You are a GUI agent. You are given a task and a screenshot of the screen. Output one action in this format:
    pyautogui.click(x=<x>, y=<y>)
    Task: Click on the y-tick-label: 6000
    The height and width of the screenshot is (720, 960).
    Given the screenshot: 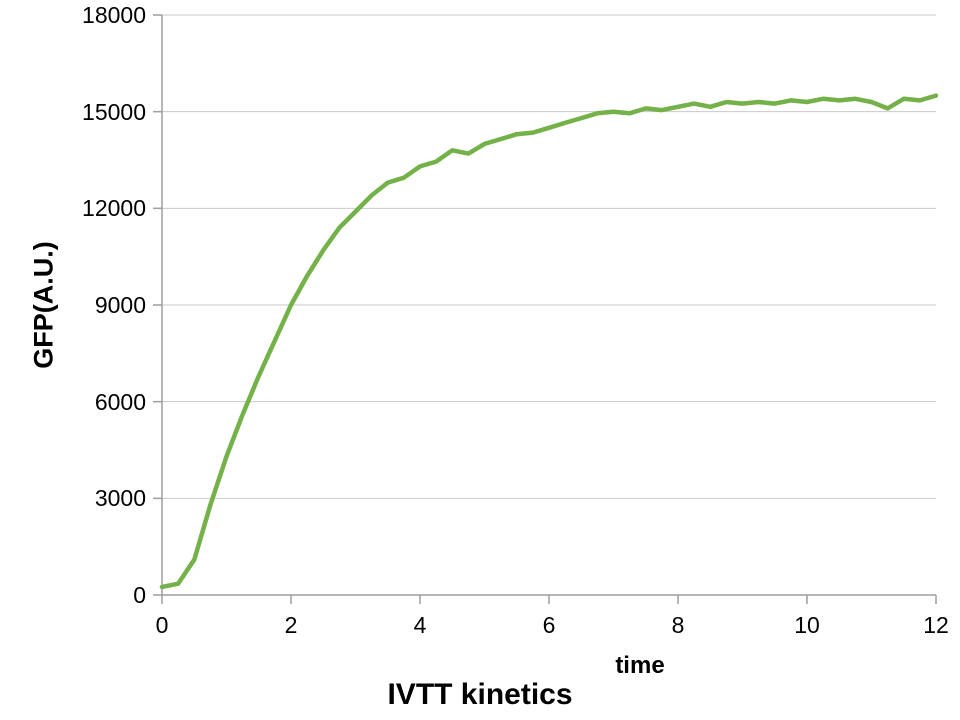 What is the action you would take?
    pyautogui.click(x=120, y=401)
    